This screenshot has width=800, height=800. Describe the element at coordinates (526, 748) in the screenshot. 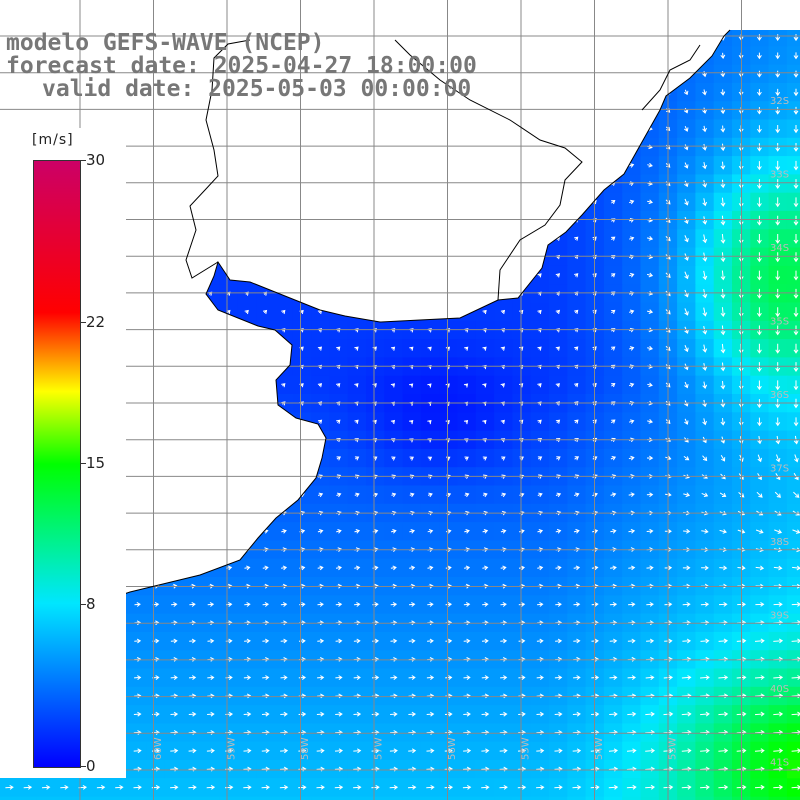

I see `longitude-label: 55W` at that location.